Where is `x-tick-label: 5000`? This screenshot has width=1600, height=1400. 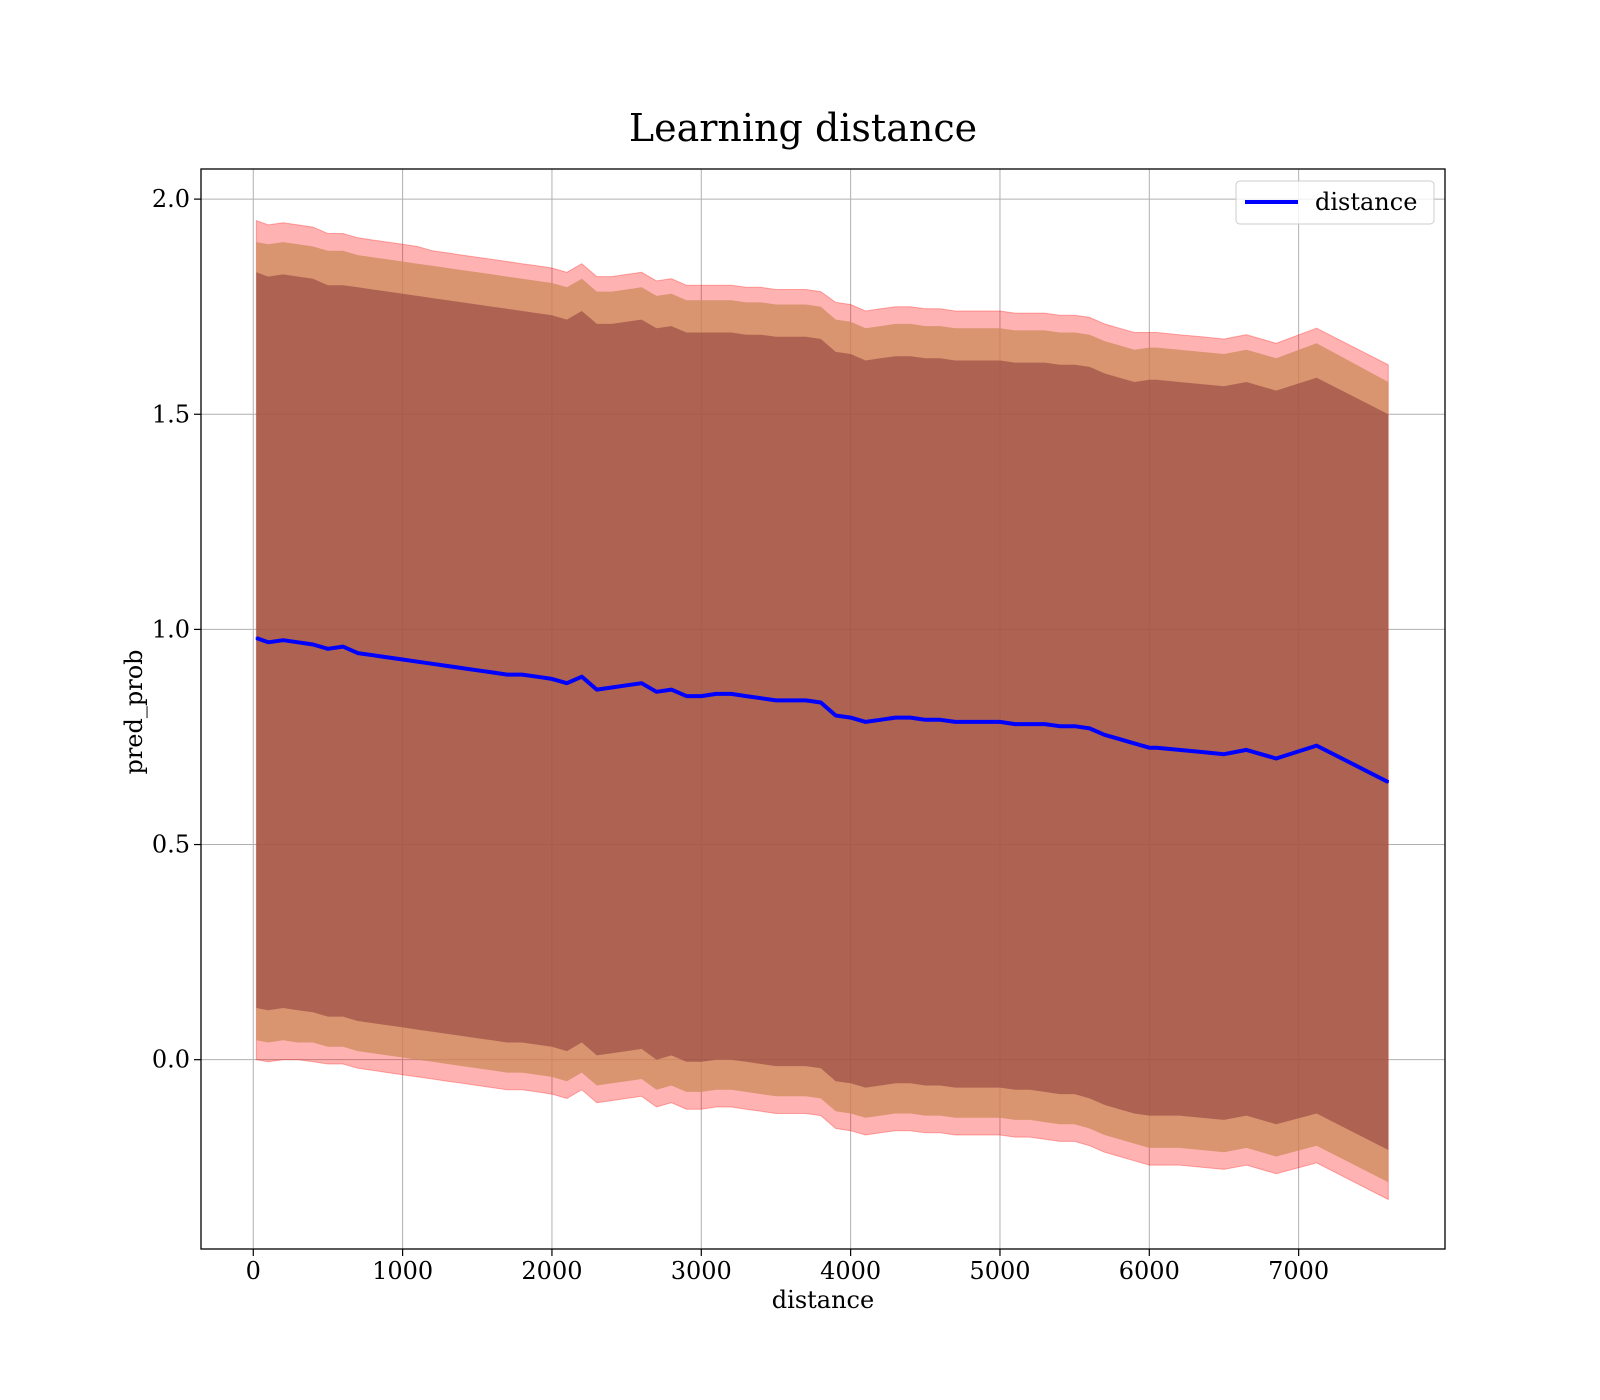
x-tick-label: 5000 is located at coordinates (999, 1271).